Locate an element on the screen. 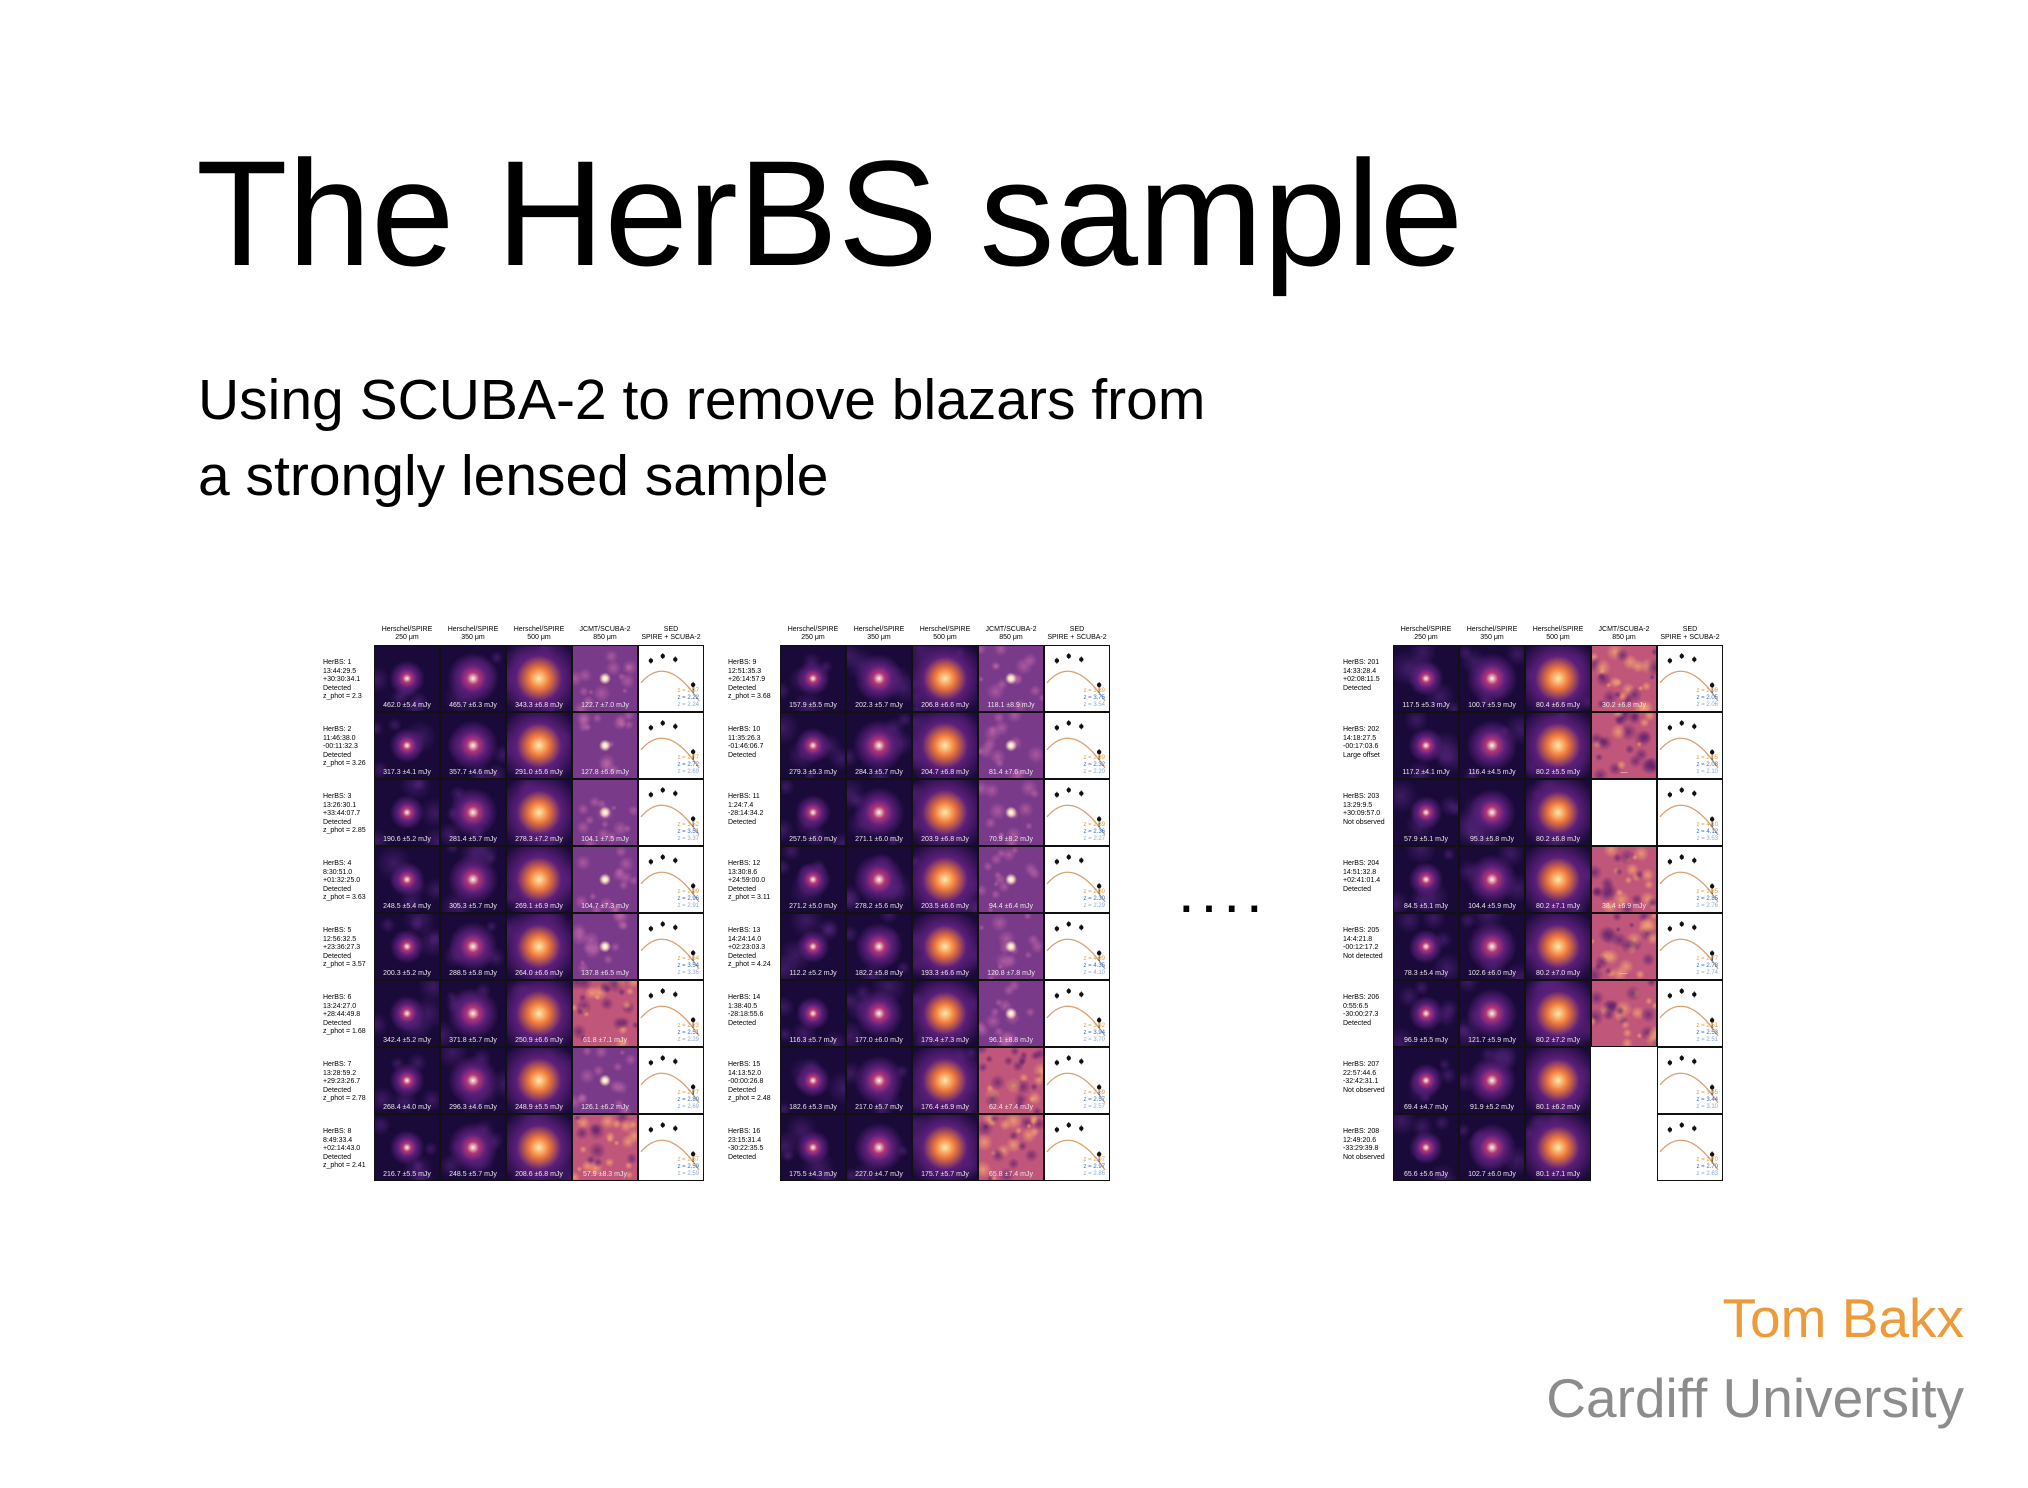 The image size is (2028, 1488). row-label-line: -01:46:06.7 is located at coordinates (746, 746).